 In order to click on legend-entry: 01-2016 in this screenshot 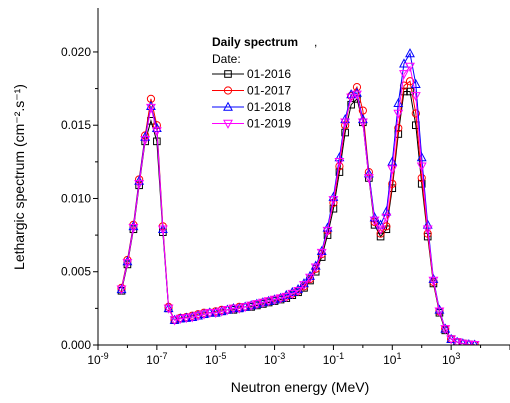, I will do `click(251, 74)`.